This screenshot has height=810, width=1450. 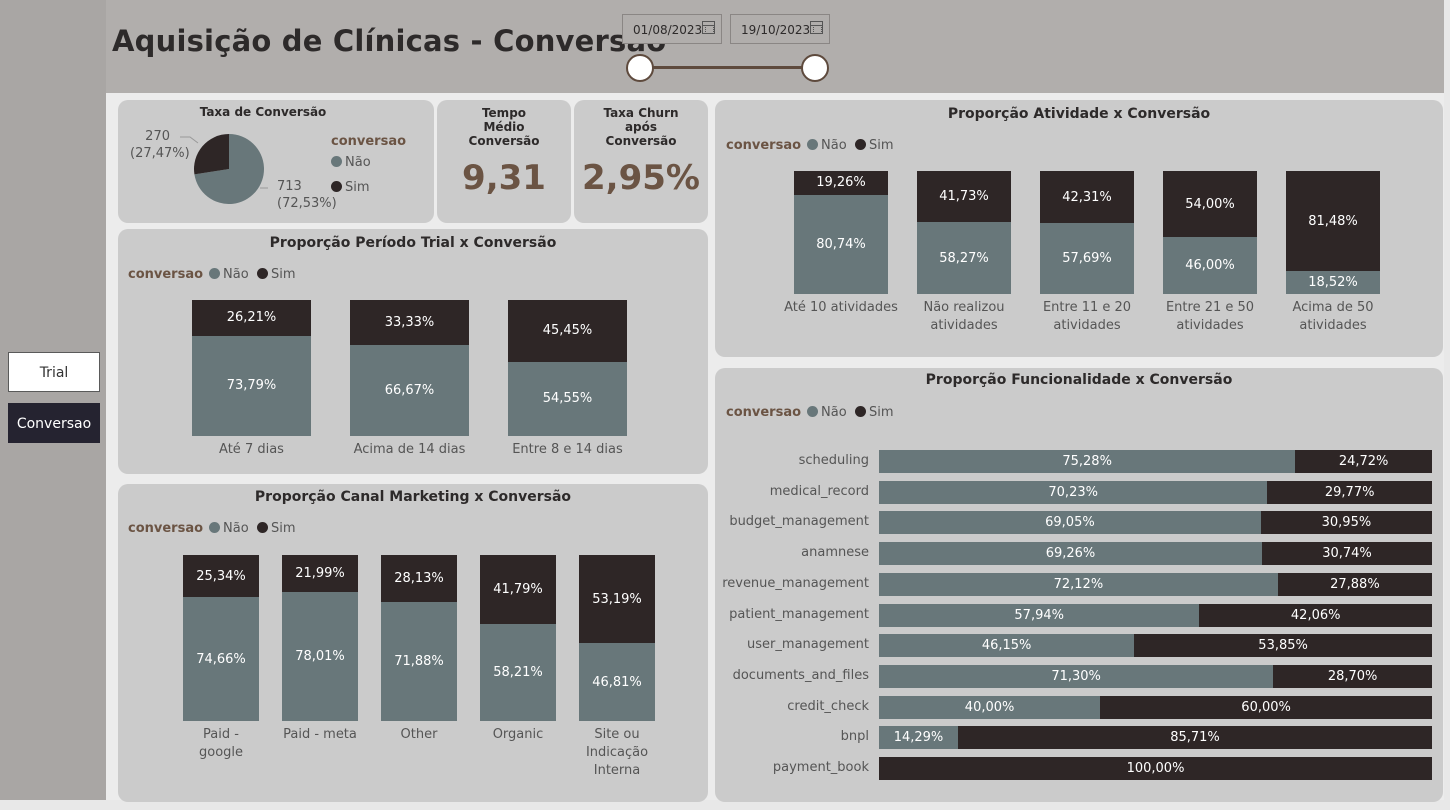 What do you see at coordinates (990, 707) in the screenshot?
I see `bar-segment-nao: 40,00%` at bounding box center [990, 707].